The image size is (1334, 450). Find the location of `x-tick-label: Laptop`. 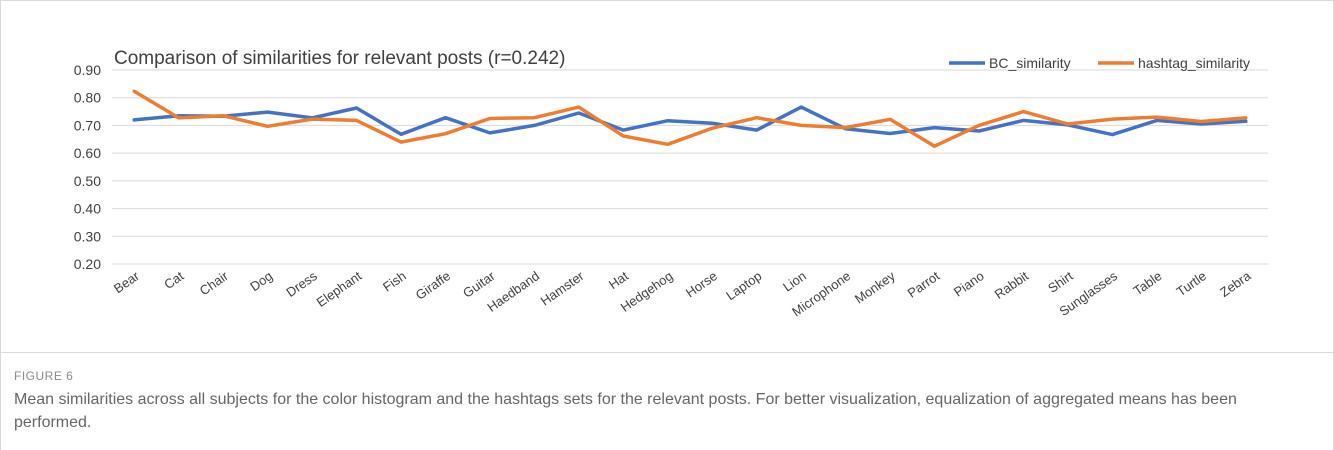

x-tick-label: Laptop is located at coordinates (743, 285).